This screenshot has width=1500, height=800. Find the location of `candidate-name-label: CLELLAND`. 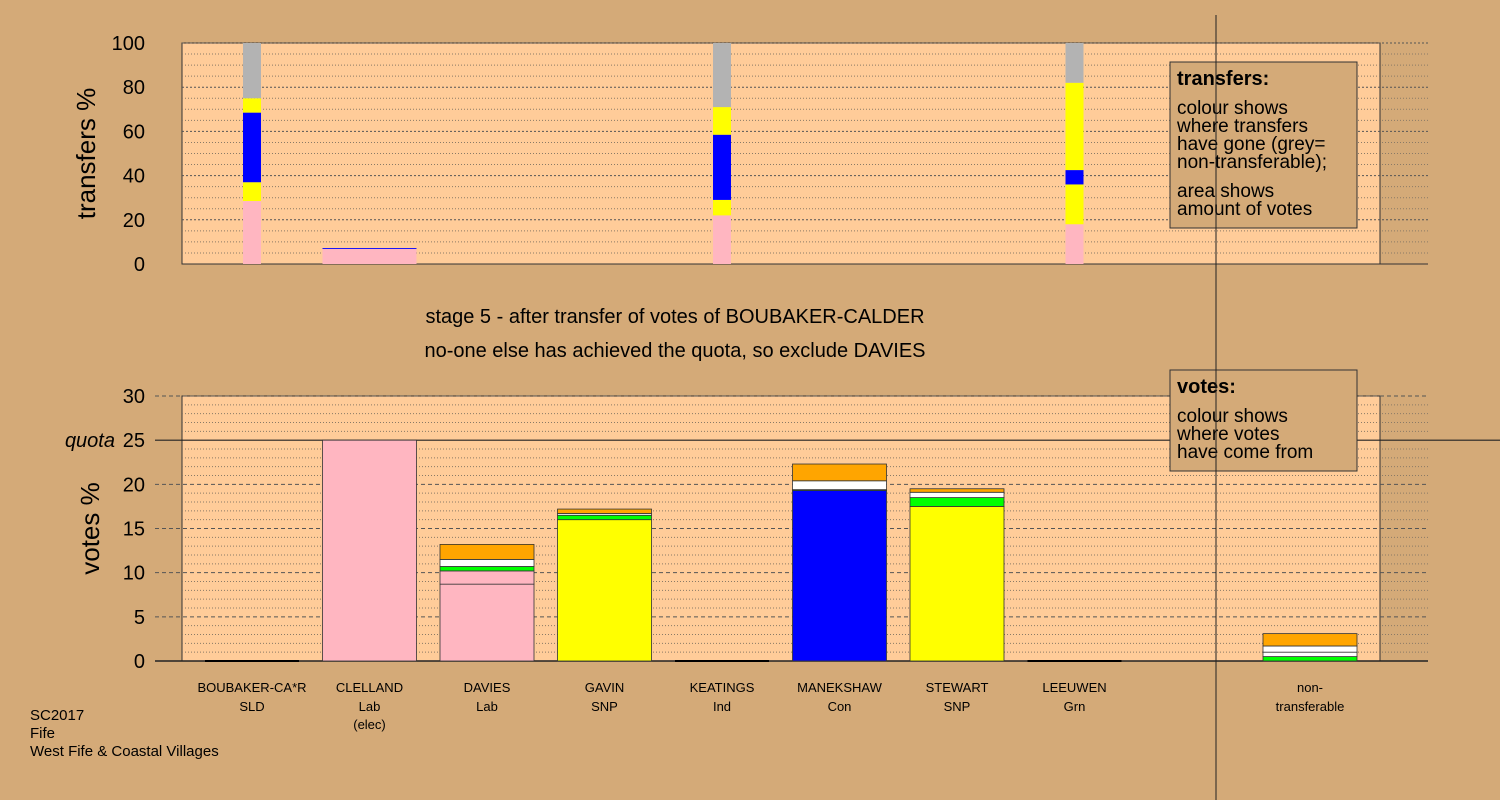

candidate-name-label: CLELLAND is located at coordinates (369, 687).